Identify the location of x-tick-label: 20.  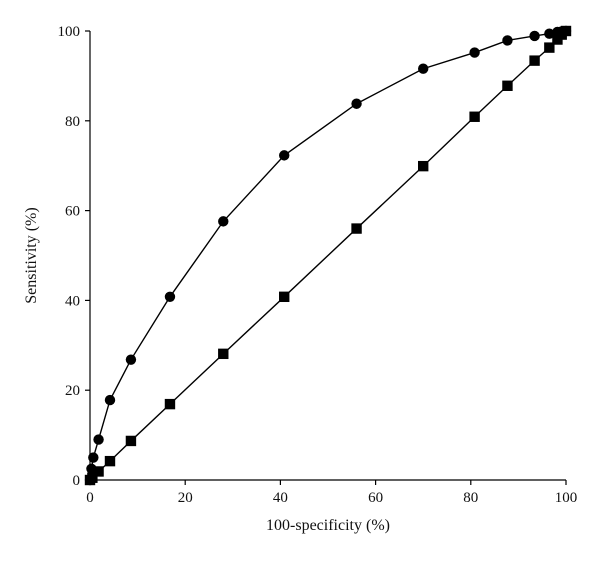
(185, 498).